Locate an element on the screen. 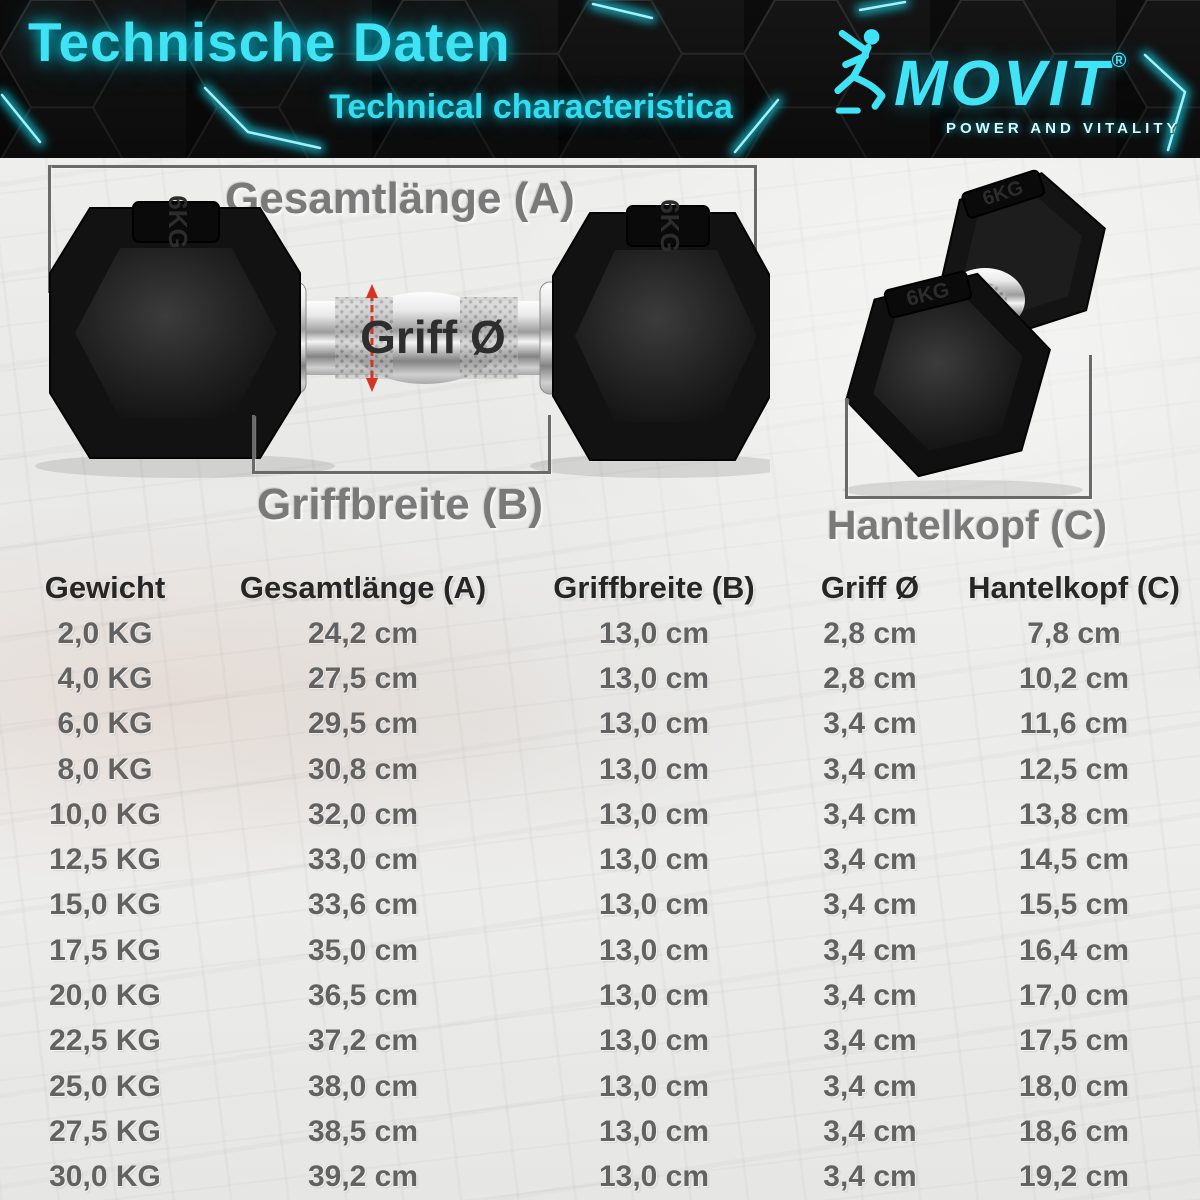  table-cell: 11,6 cm is located at coordinates (1074, 724).